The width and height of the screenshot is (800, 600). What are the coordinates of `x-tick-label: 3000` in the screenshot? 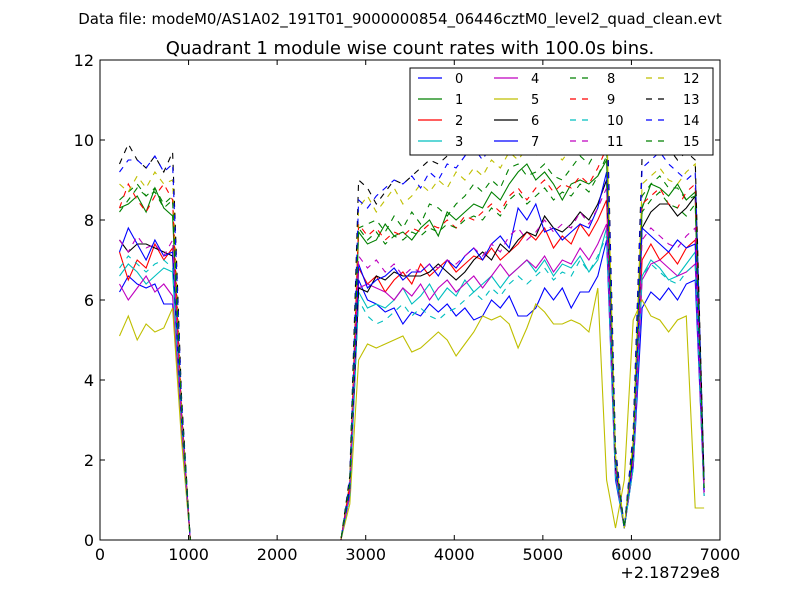 It's located at (365, 554).